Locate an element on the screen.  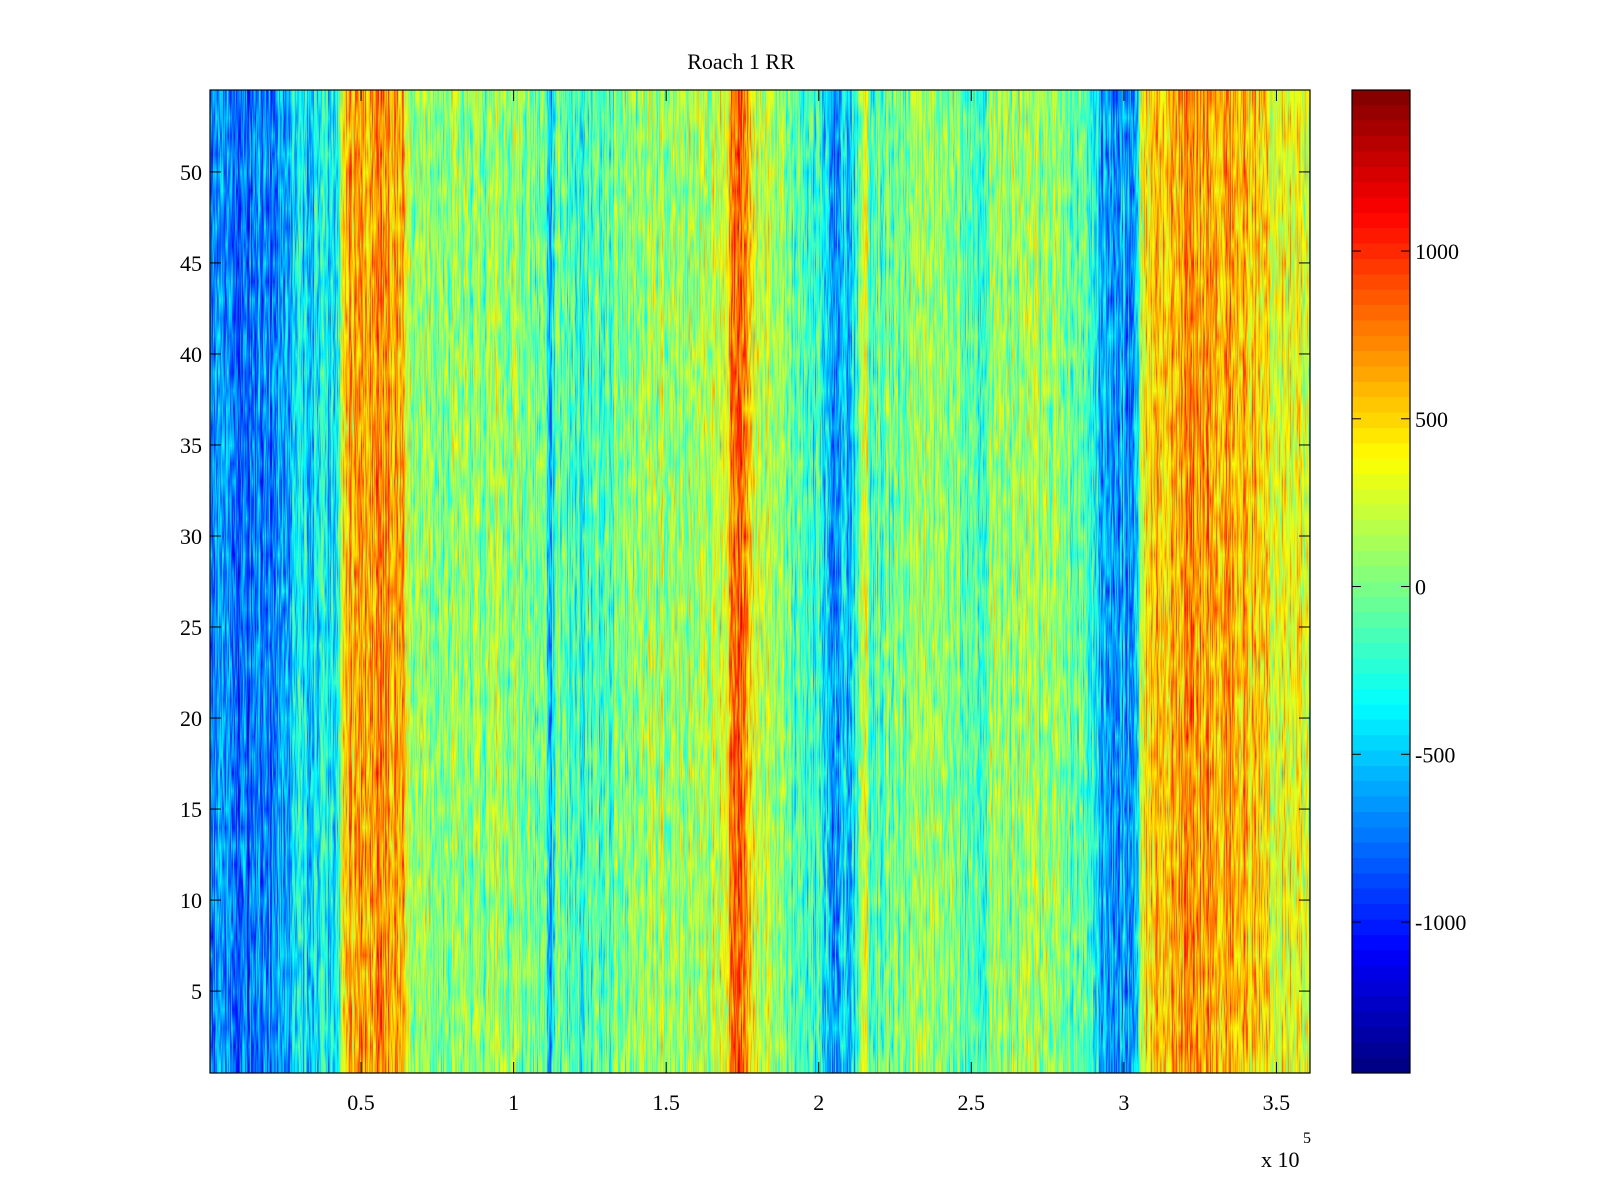
colorbar-tick-label: -500 is located at coordinates (1435, 754).